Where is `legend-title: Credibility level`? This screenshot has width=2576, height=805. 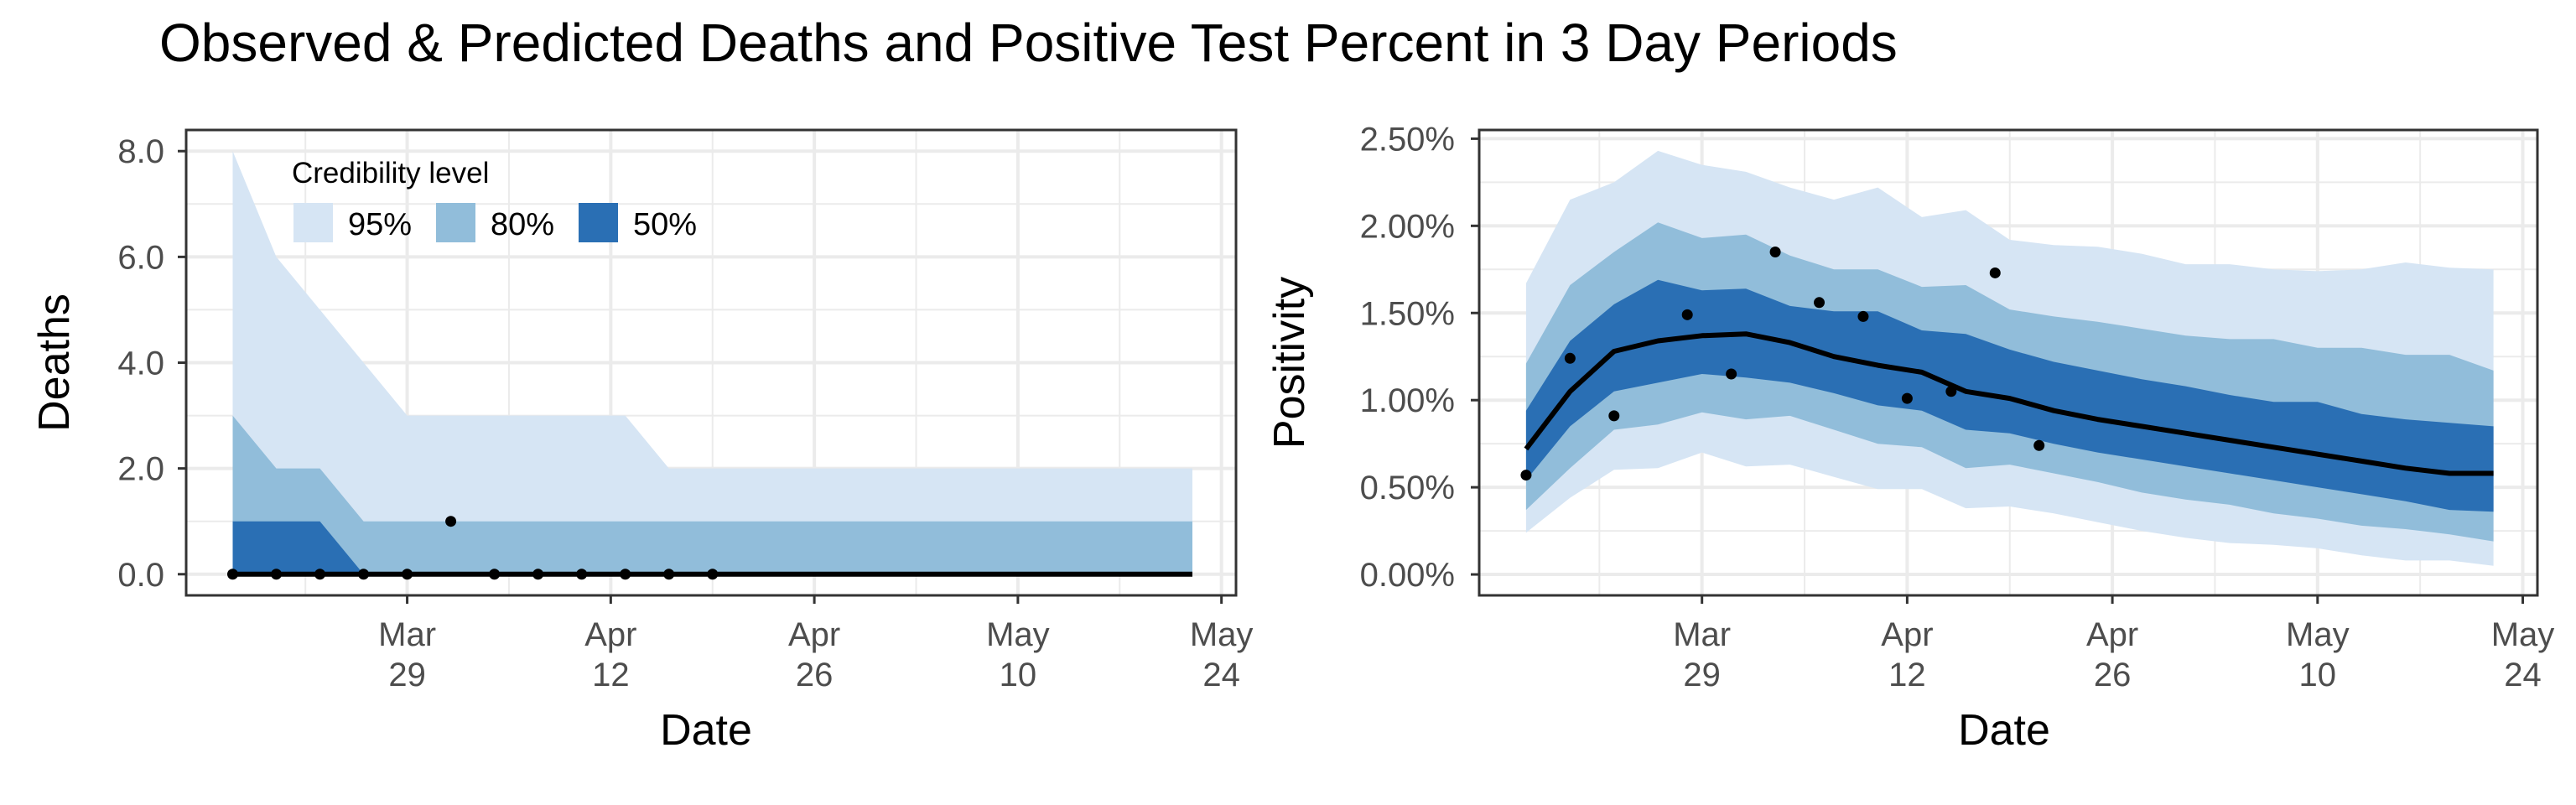
legend-title: Credibility level is located at coordinates (390, 173).